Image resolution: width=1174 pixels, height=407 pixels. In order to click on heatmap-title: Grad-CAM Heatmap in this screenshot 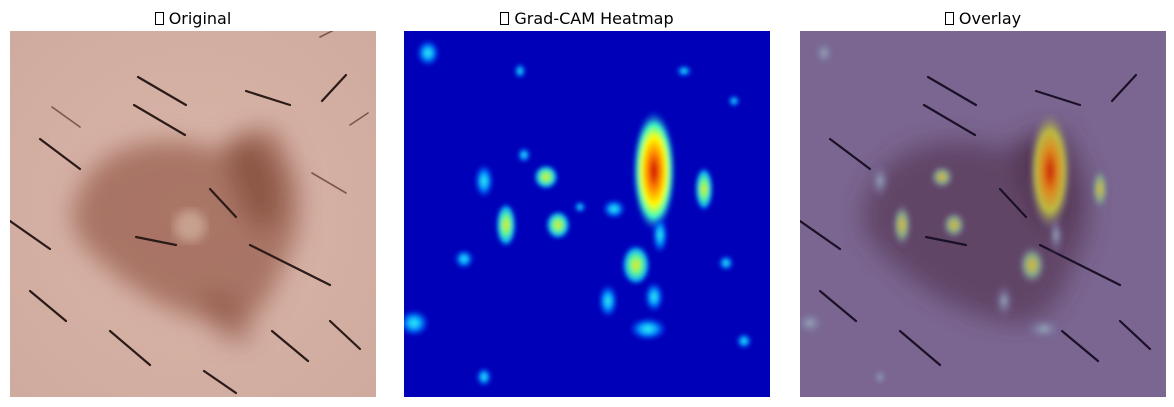, I will do `click(587, 18)`.